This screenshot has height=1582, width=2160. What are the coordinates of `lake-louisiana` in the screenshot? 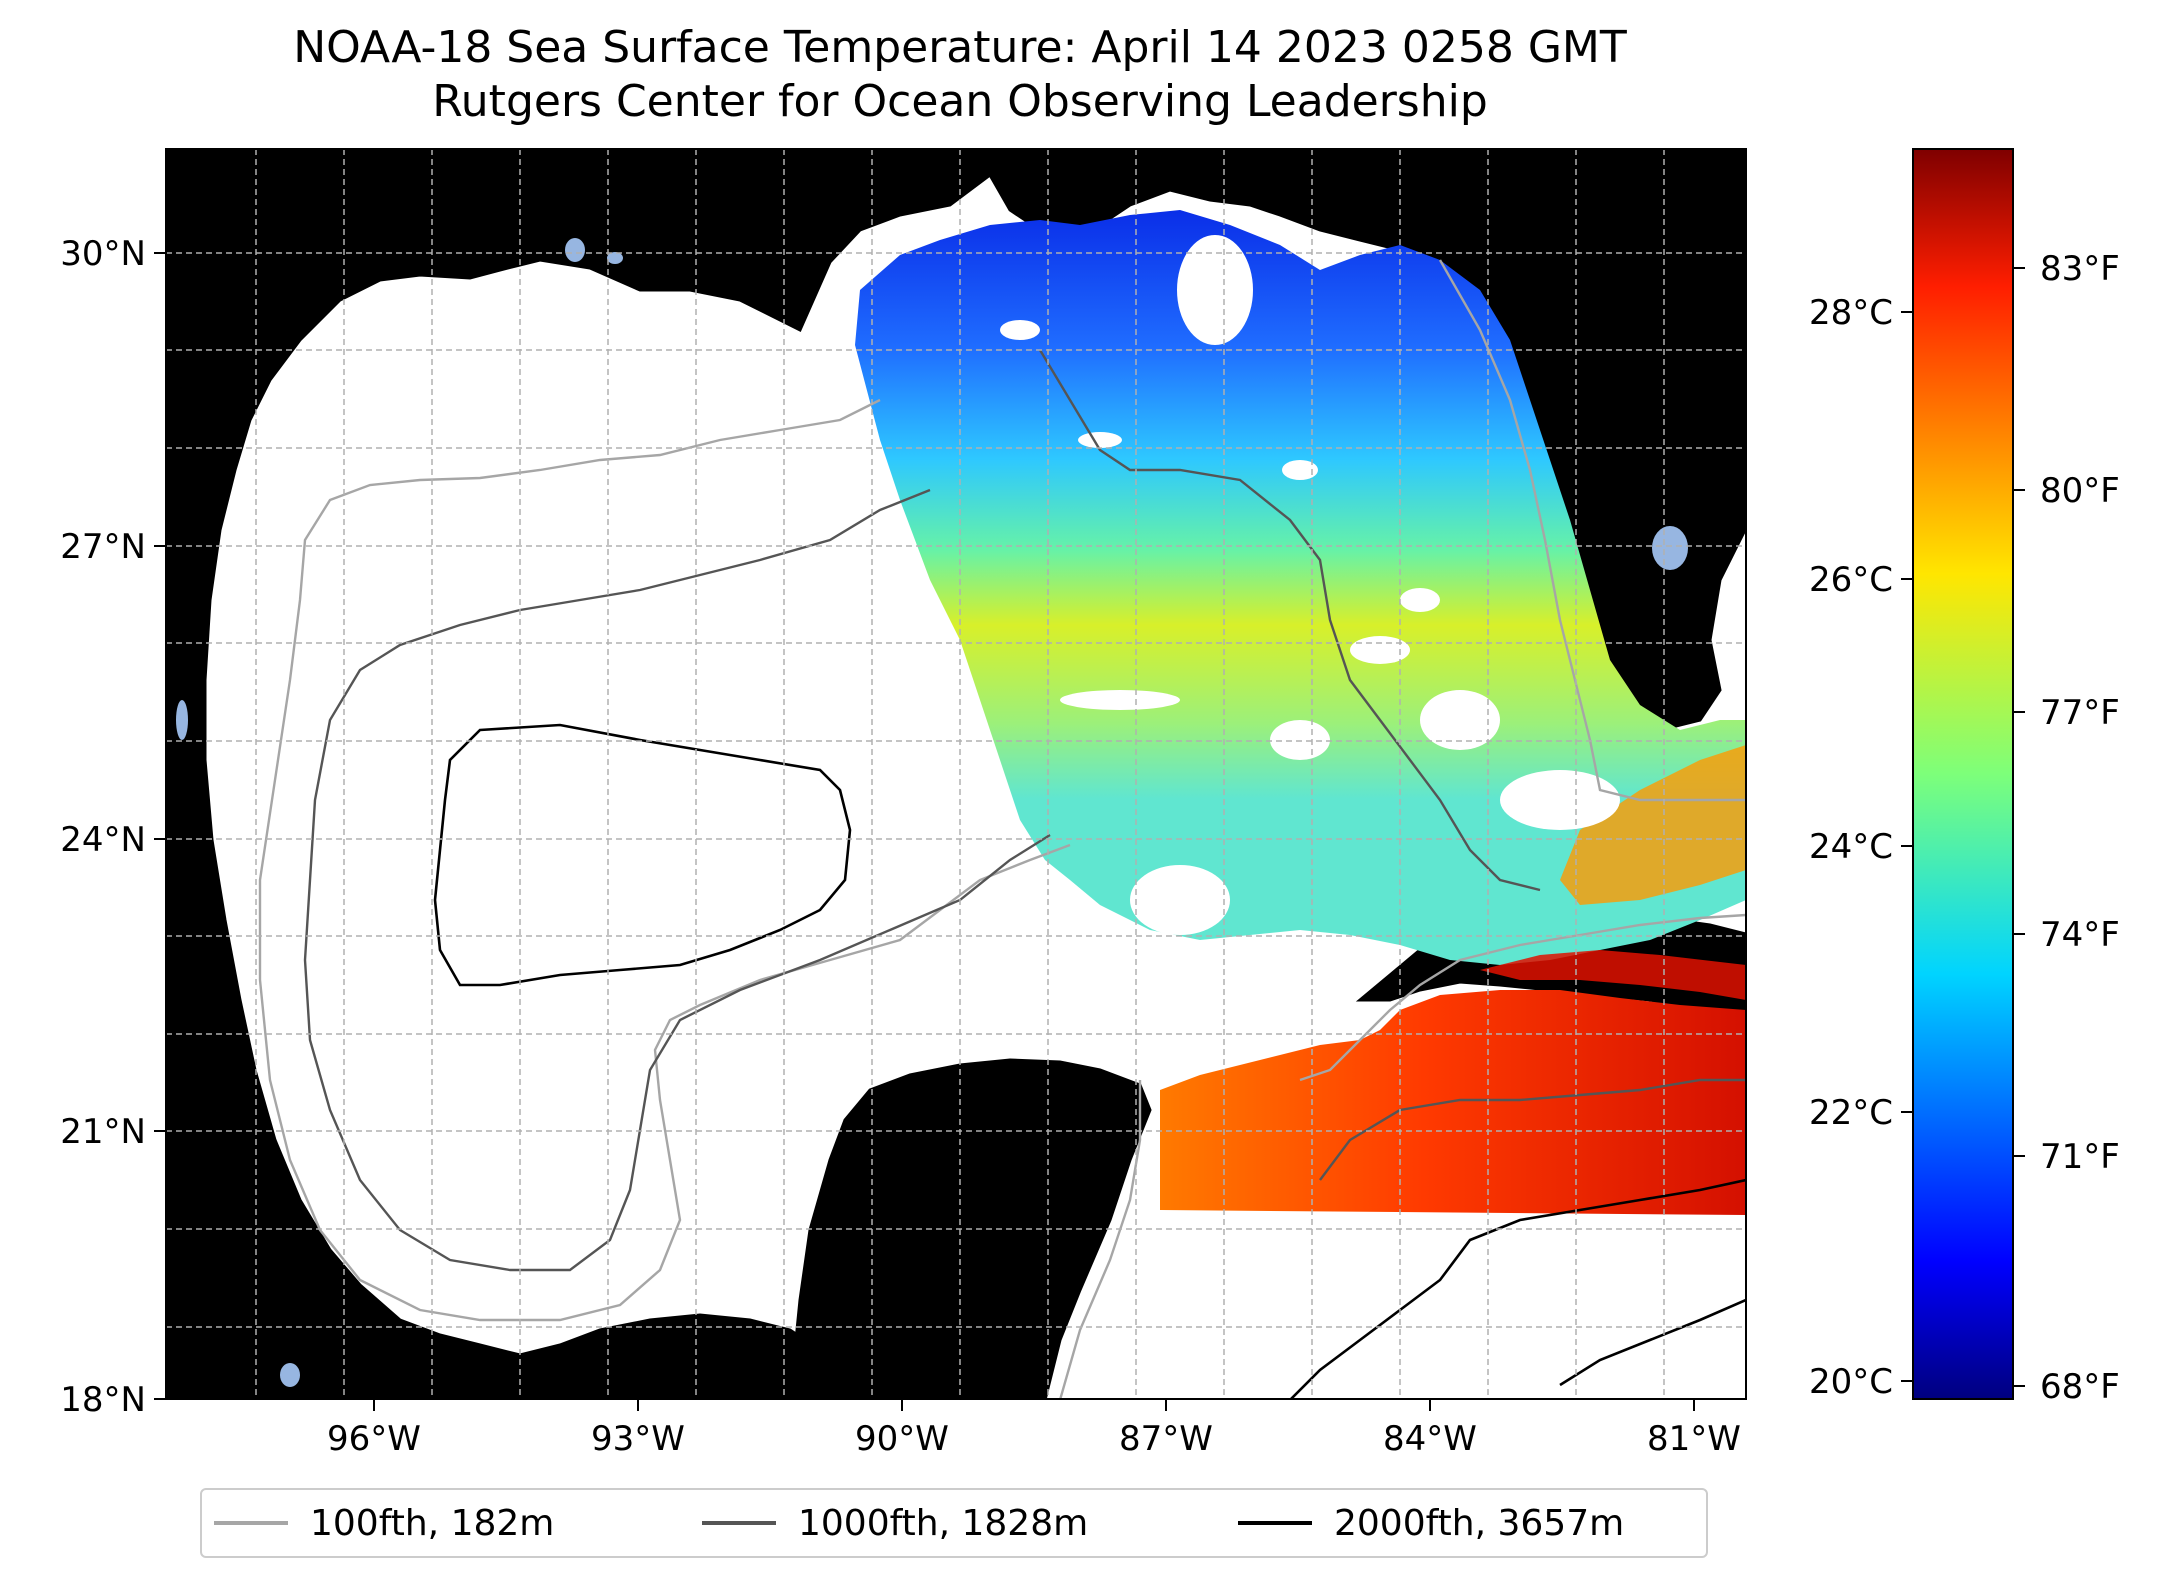 It's located at (575, 250).